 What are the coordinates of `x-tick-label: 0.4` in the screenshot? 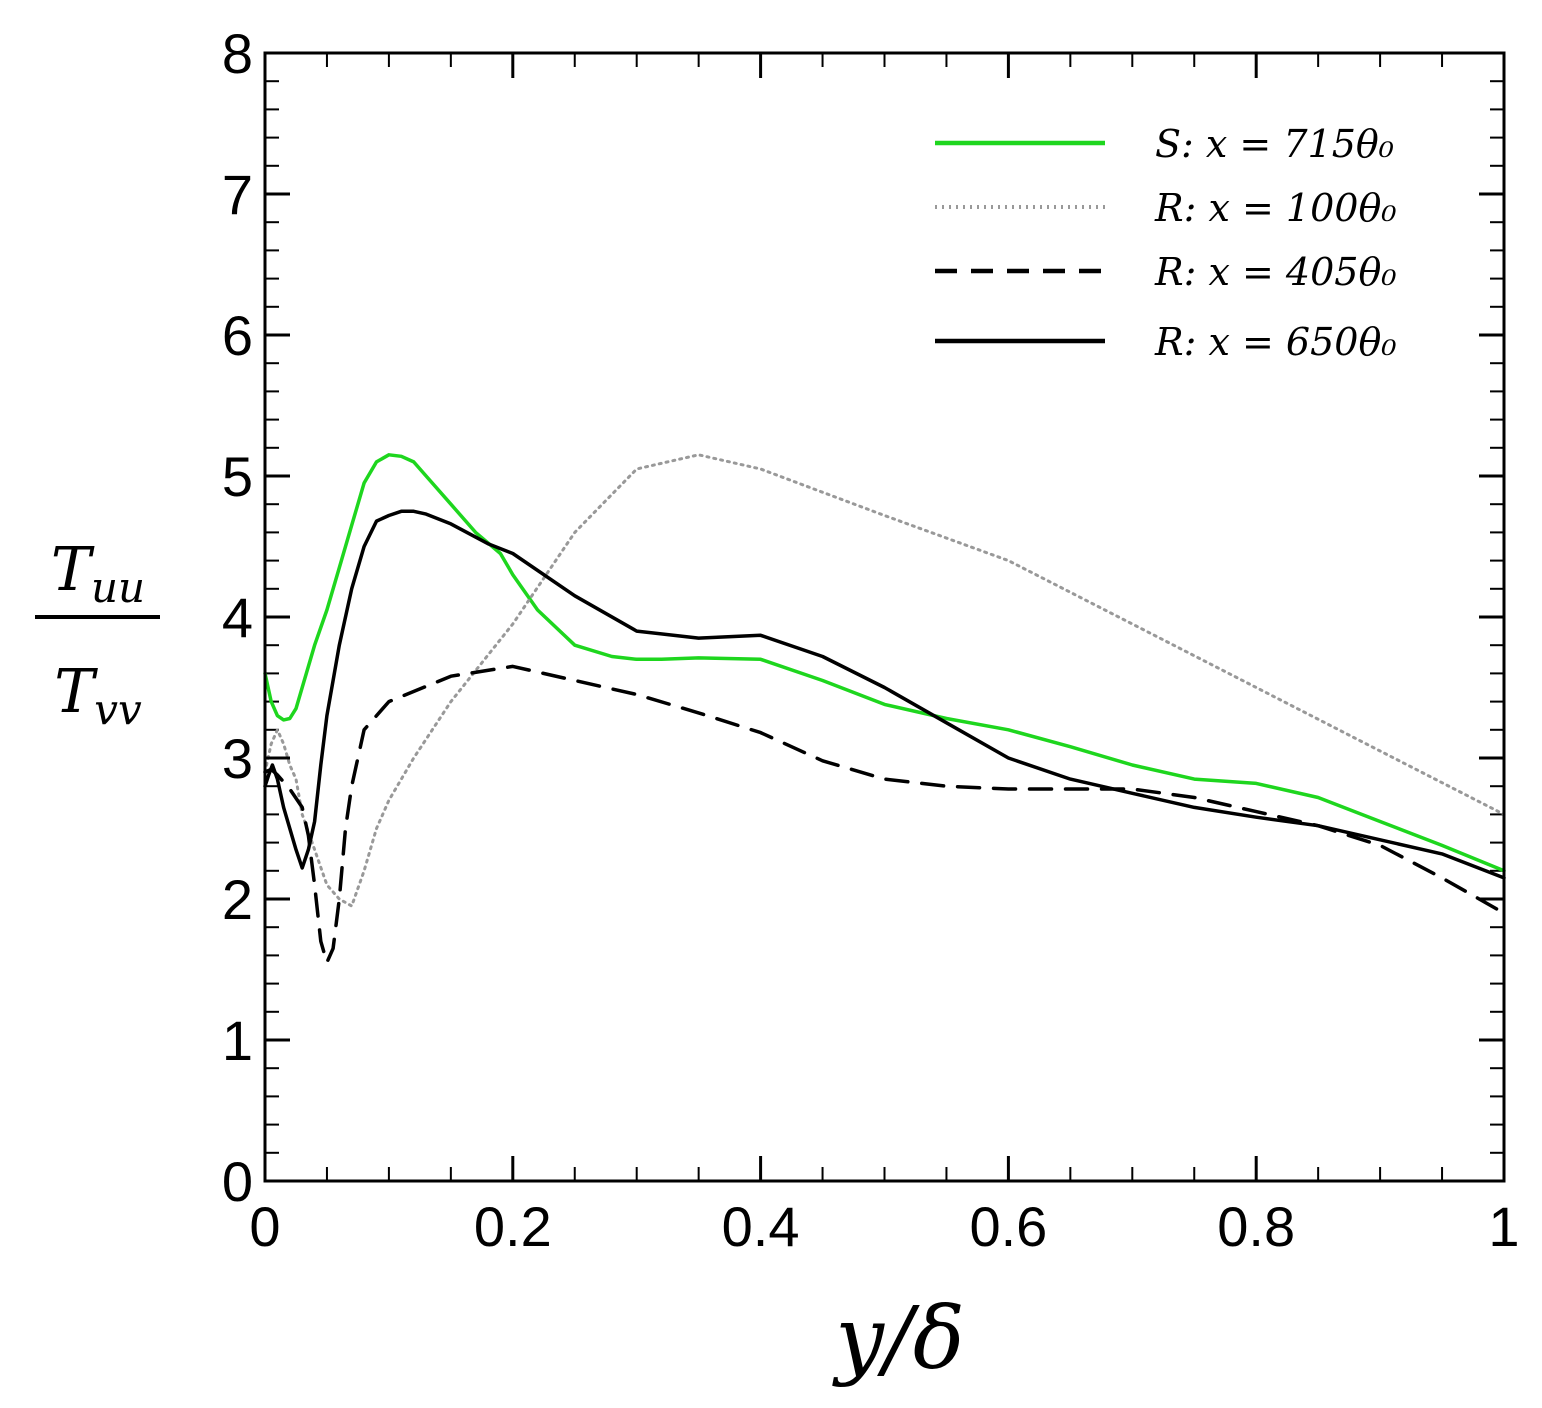 It's located at (761, 1226).